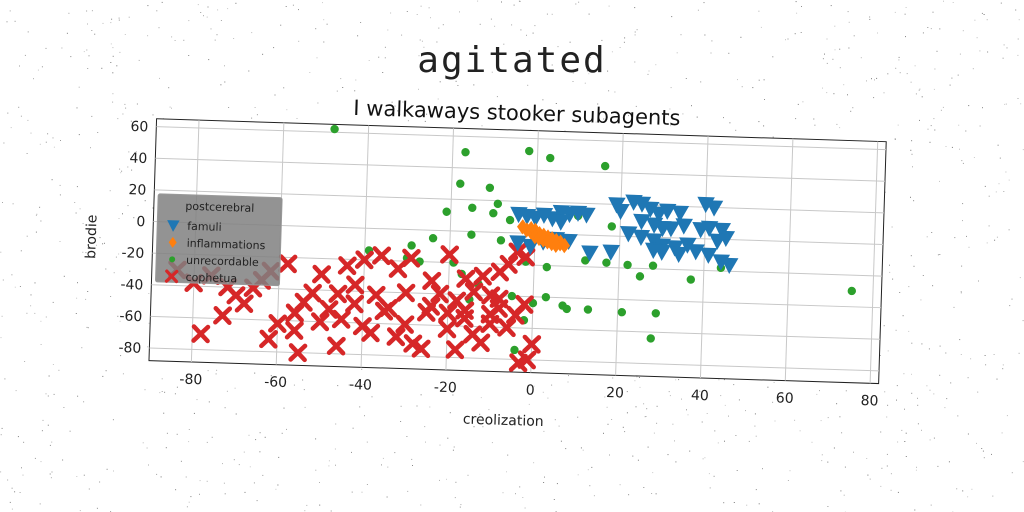 The image size is (1024, 512). What do you see at coordinates (360, 385) in the screenshot?
I see `x-tick-label: -40` at bounding box center [360, 385].